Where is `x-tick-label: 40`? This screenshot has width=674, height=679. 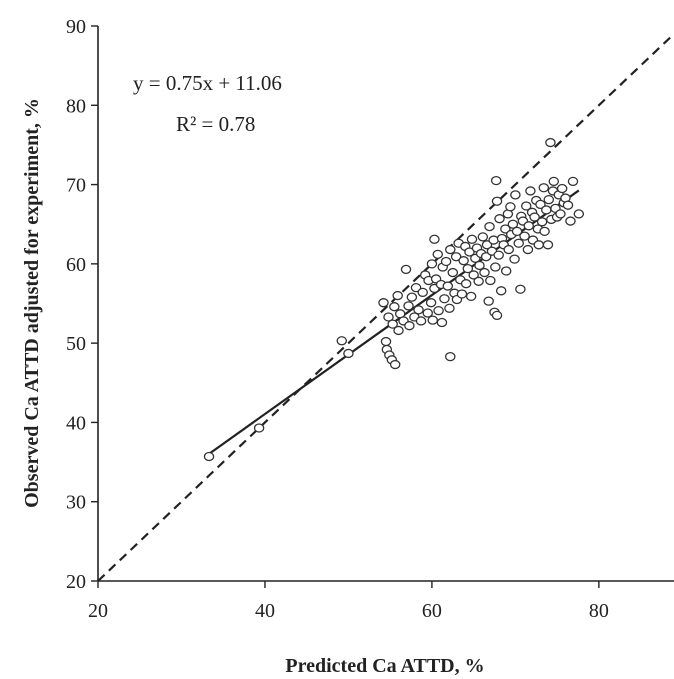 x-tick-label: 40 is located at coordinates (265, 611).